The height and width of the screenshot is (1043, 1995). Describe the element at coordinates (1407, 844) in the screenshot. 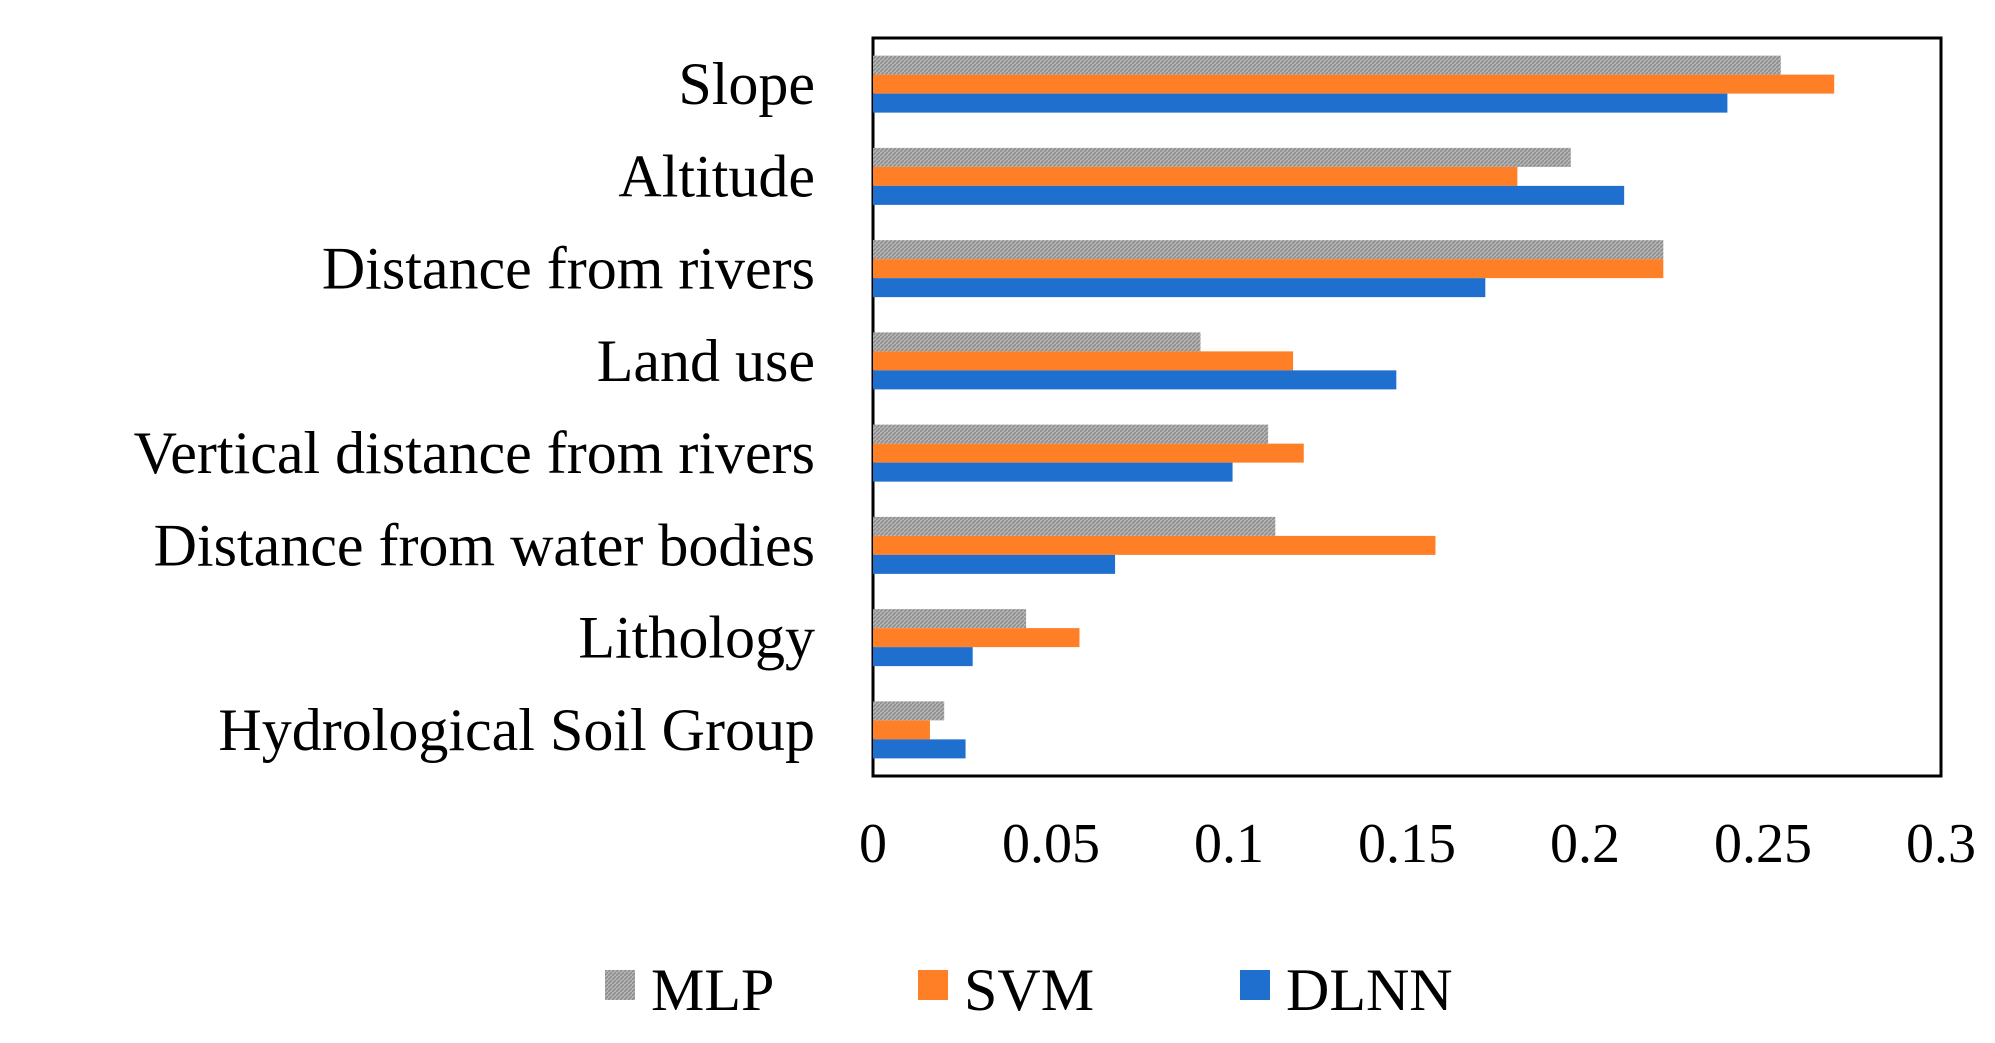

I see `x-tick-label: 0.15` at that location.